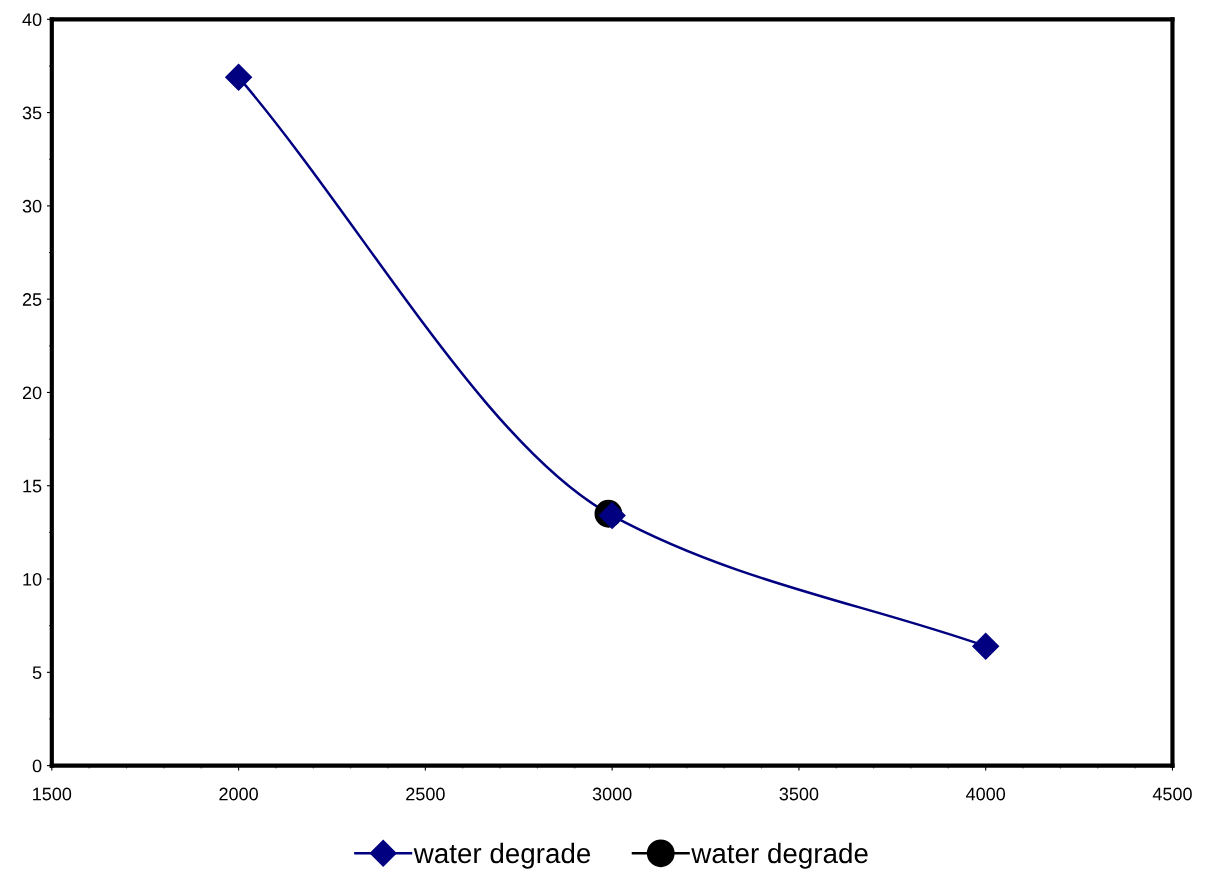 The width and height of the screenshot is (1205, 878). What do you see at coordinates (32, 393) in the screenshot?
I see `y-tick-label: 20` at bounding box center [32, 393].